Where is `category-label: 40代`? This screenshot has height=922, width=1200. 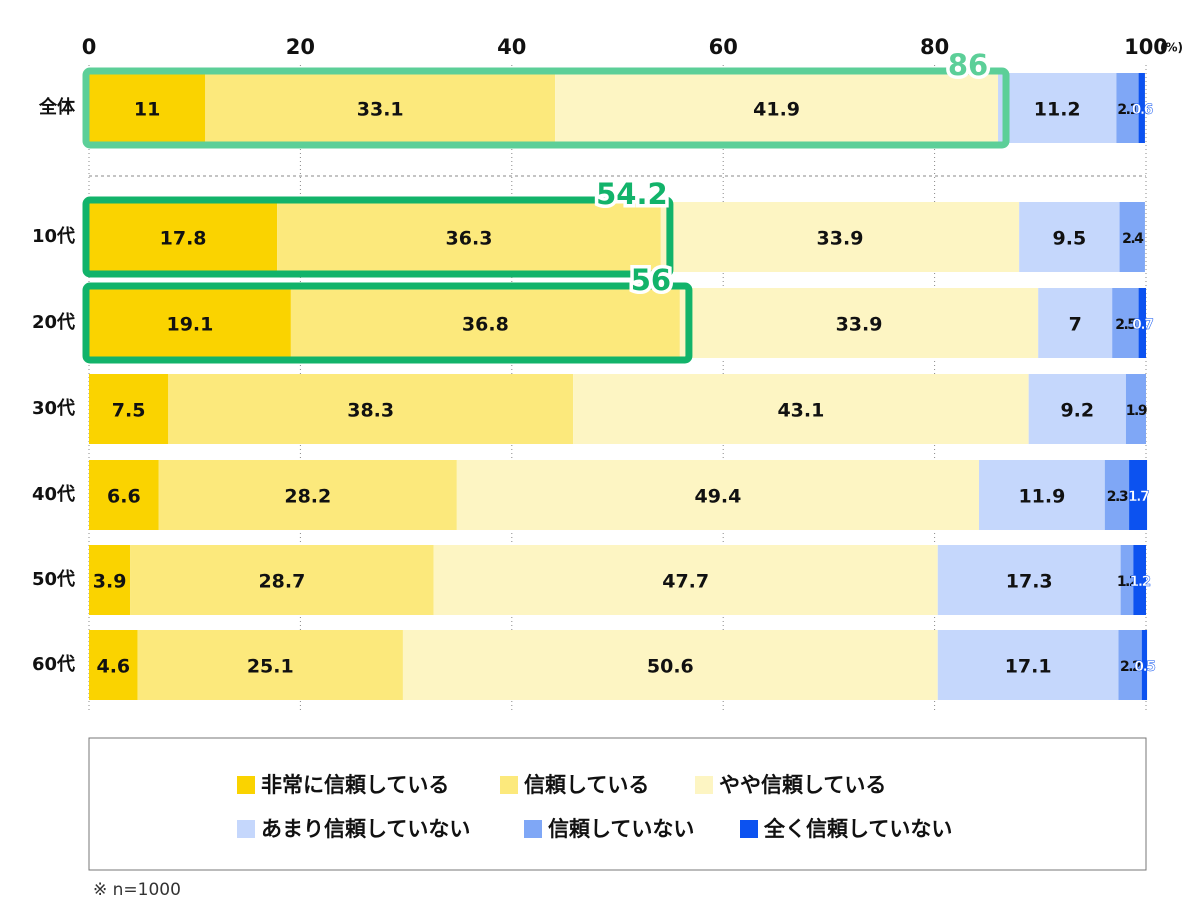
category-label: 40代 is located at coordinates (53, 494).